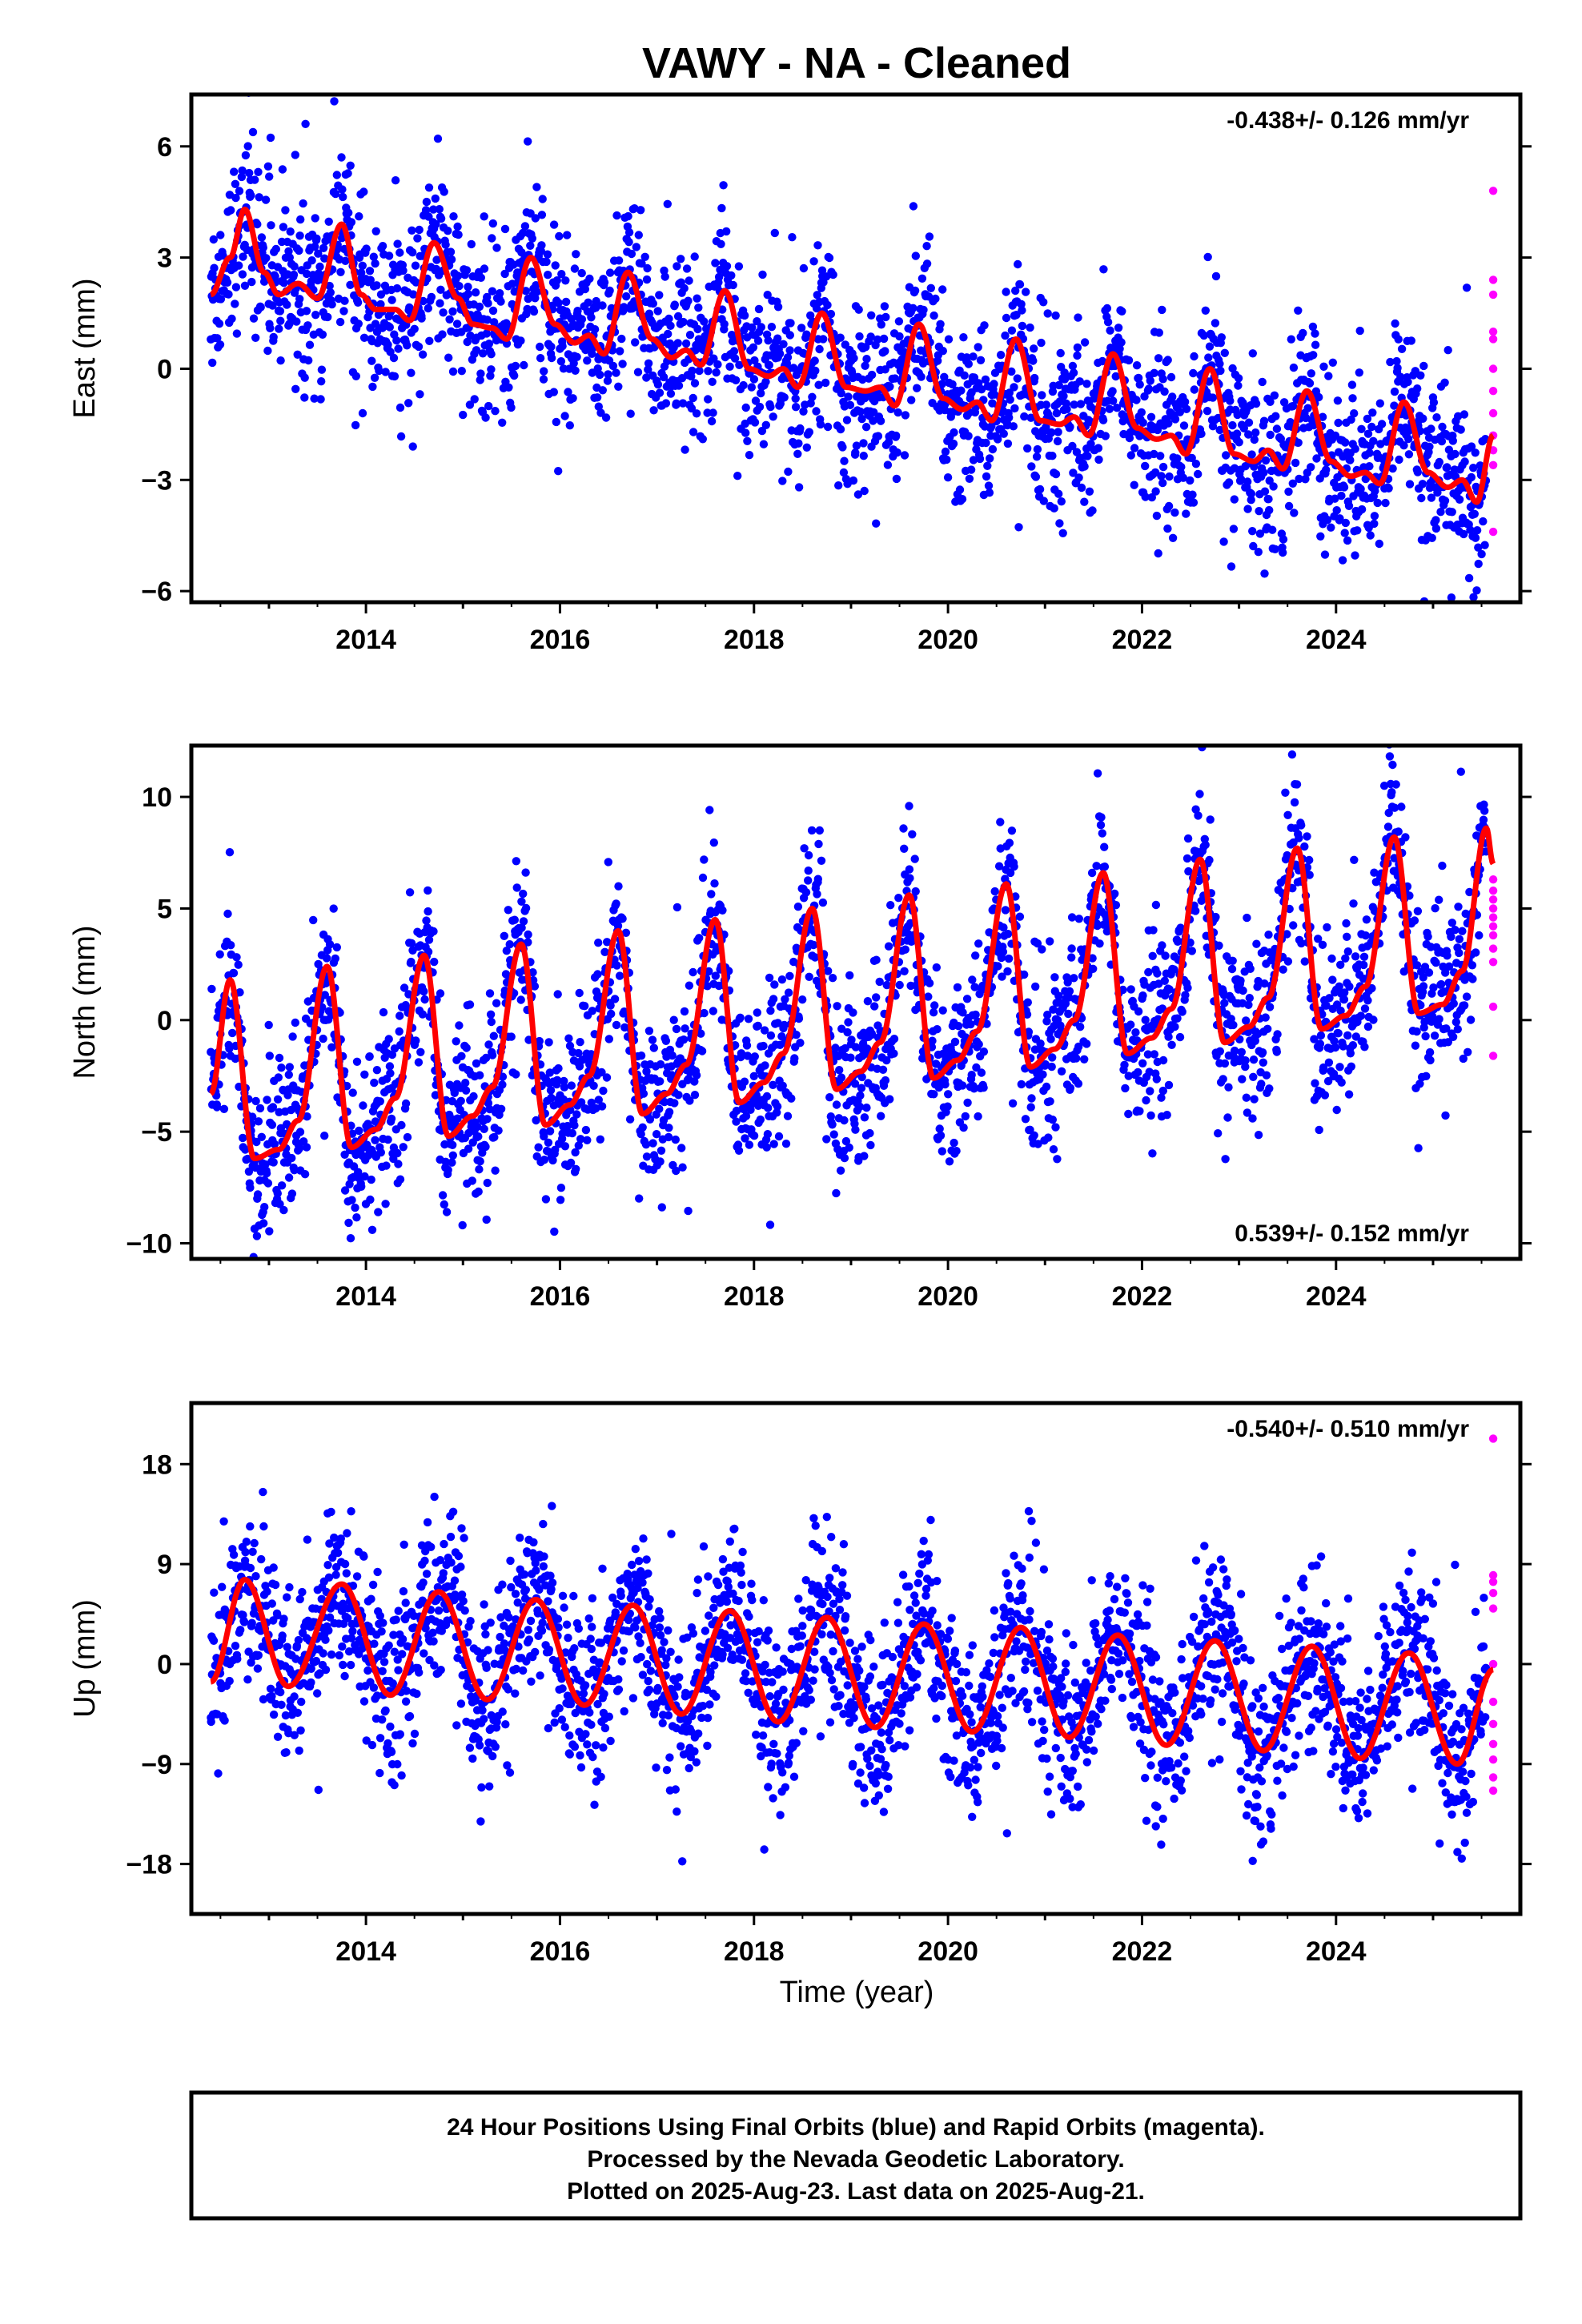 This screenshot has height=2324, width=1582. What do you see at coordinates (156, 592) in the screenshot?
I see `y-tick-label: −6` at bounding box center [156, 592].